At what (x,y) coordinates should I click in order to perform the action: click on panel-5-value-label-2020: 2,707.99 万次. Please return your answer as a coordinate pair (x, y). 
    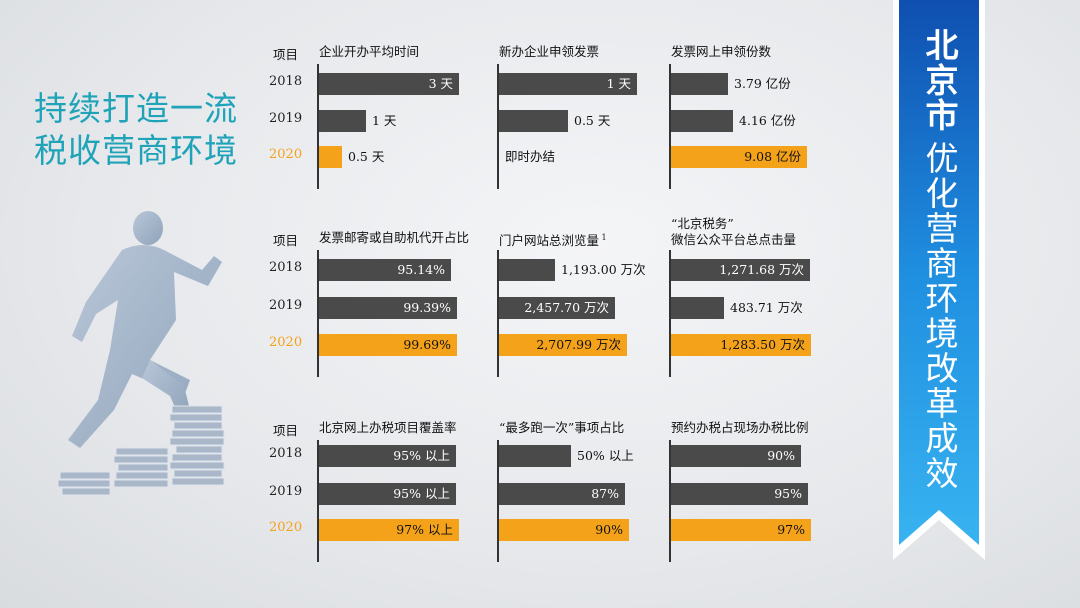
    Looking at the image, I should click on (578, 344).